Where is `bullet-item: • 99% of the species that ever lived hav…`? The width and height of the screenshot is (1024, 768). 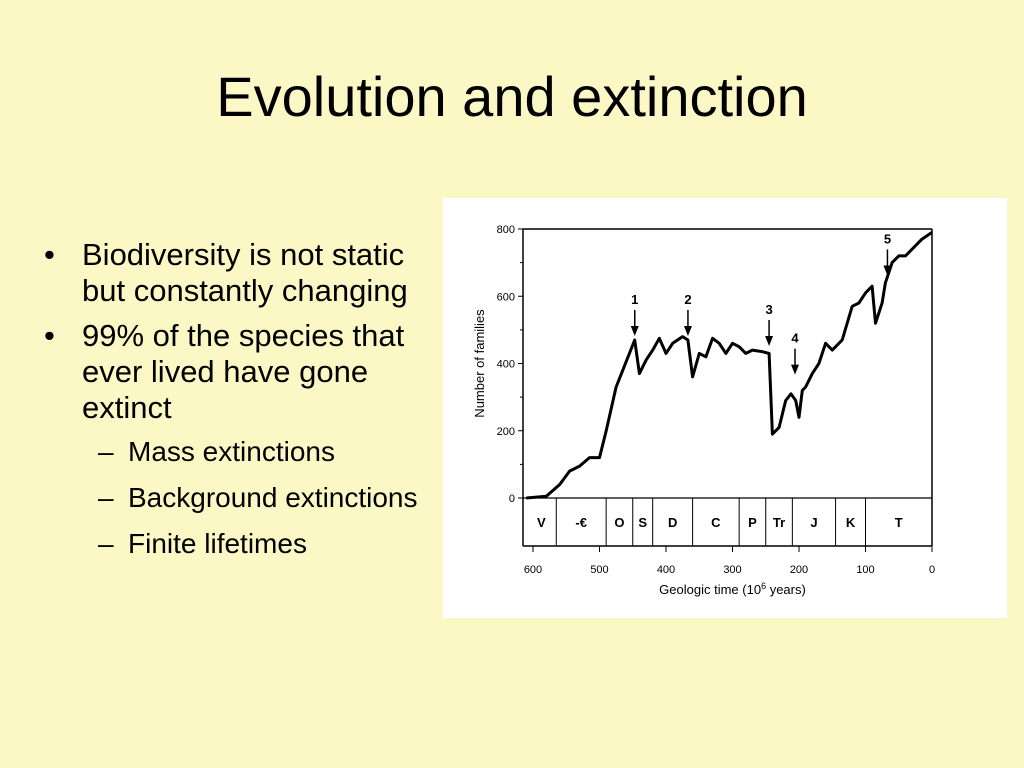
bullet-item: • 99% of the species that ever lived hav… is located at coordinates (244, 372).